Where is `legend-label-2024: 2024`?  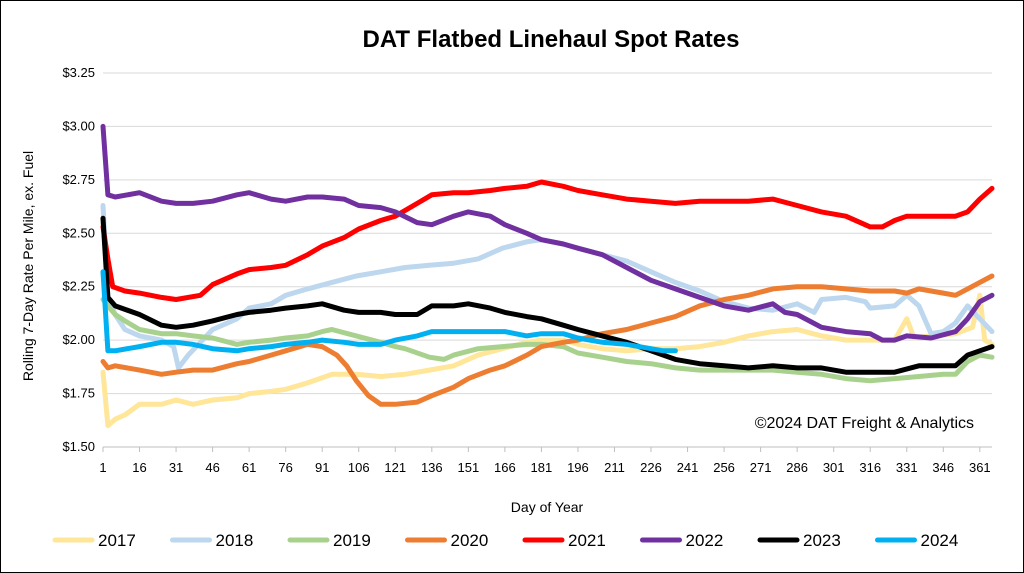
legend-label-2024: 2024 is located at coordinates (940, 540).